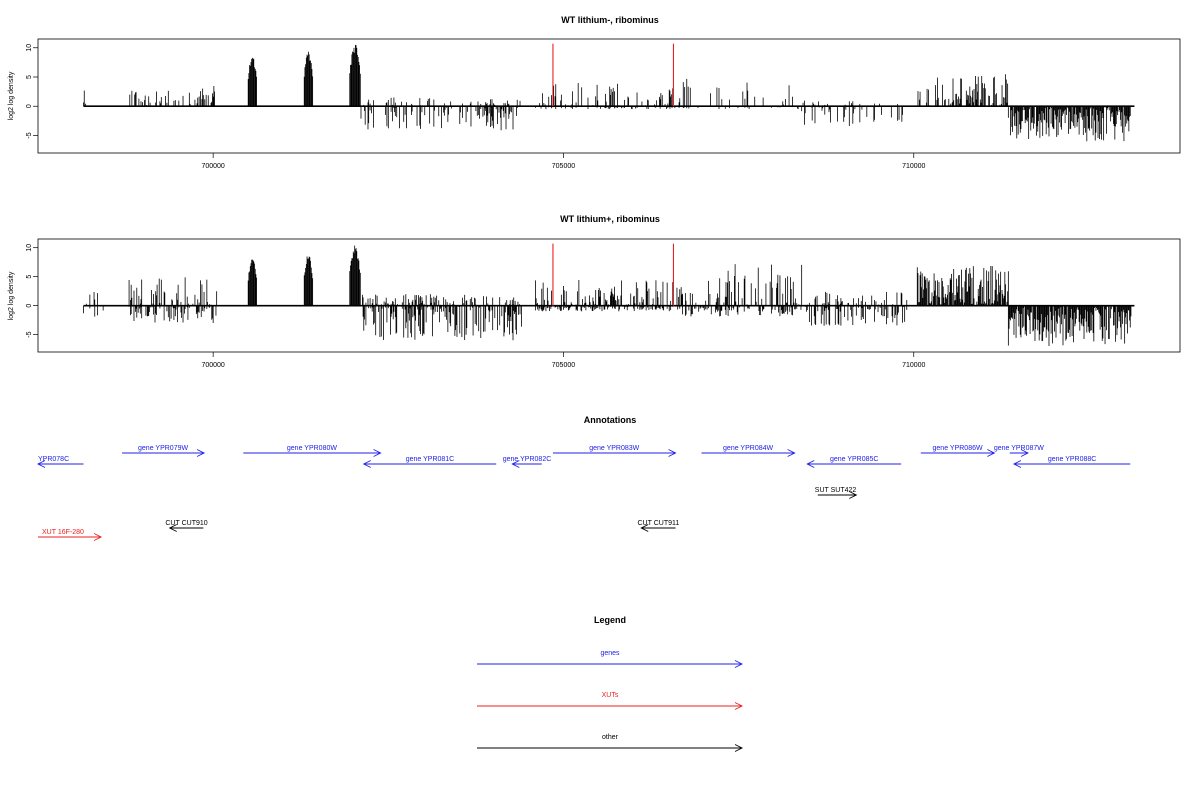  What do you see at coordinates (163, 448) in the screenshot?
I see `feature-label: gene YPR079W` at bounding box center [163, 448].